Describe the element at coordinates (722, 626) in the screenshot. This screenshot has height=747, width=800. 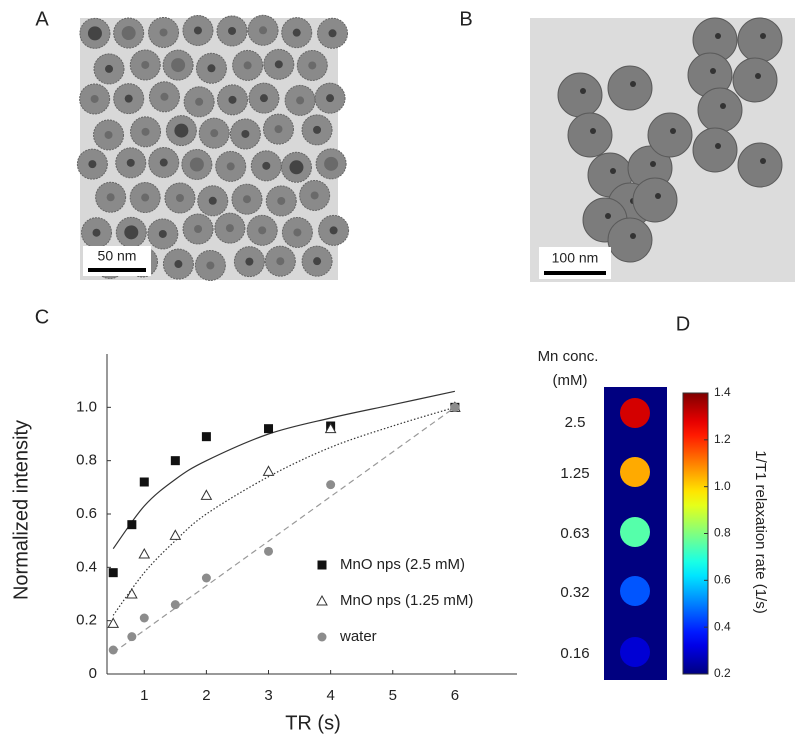
I see `colorbar-tick-label: 0.4` at that location.